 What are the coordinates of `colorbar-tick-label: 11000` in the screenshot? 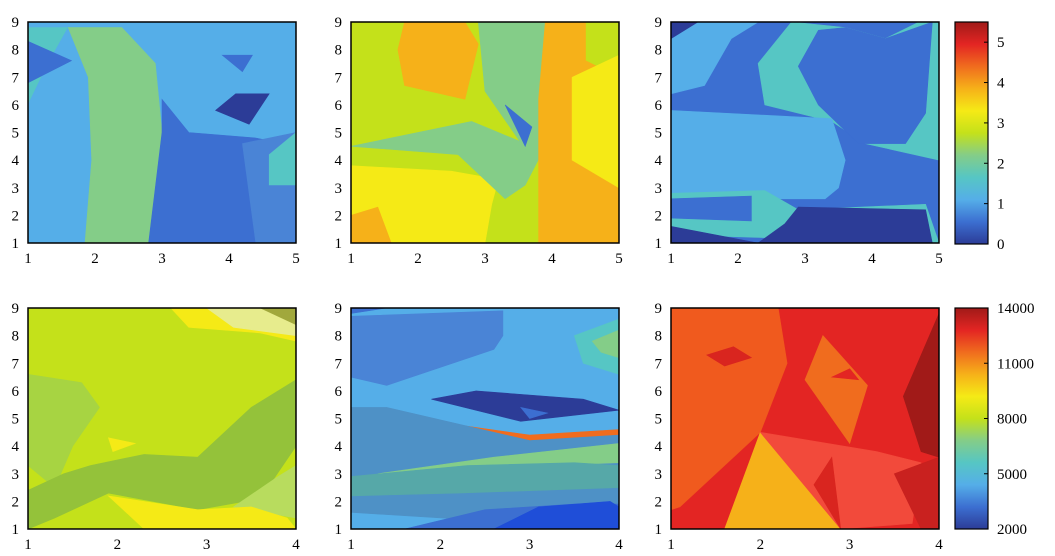 It's located at (1015, 364).